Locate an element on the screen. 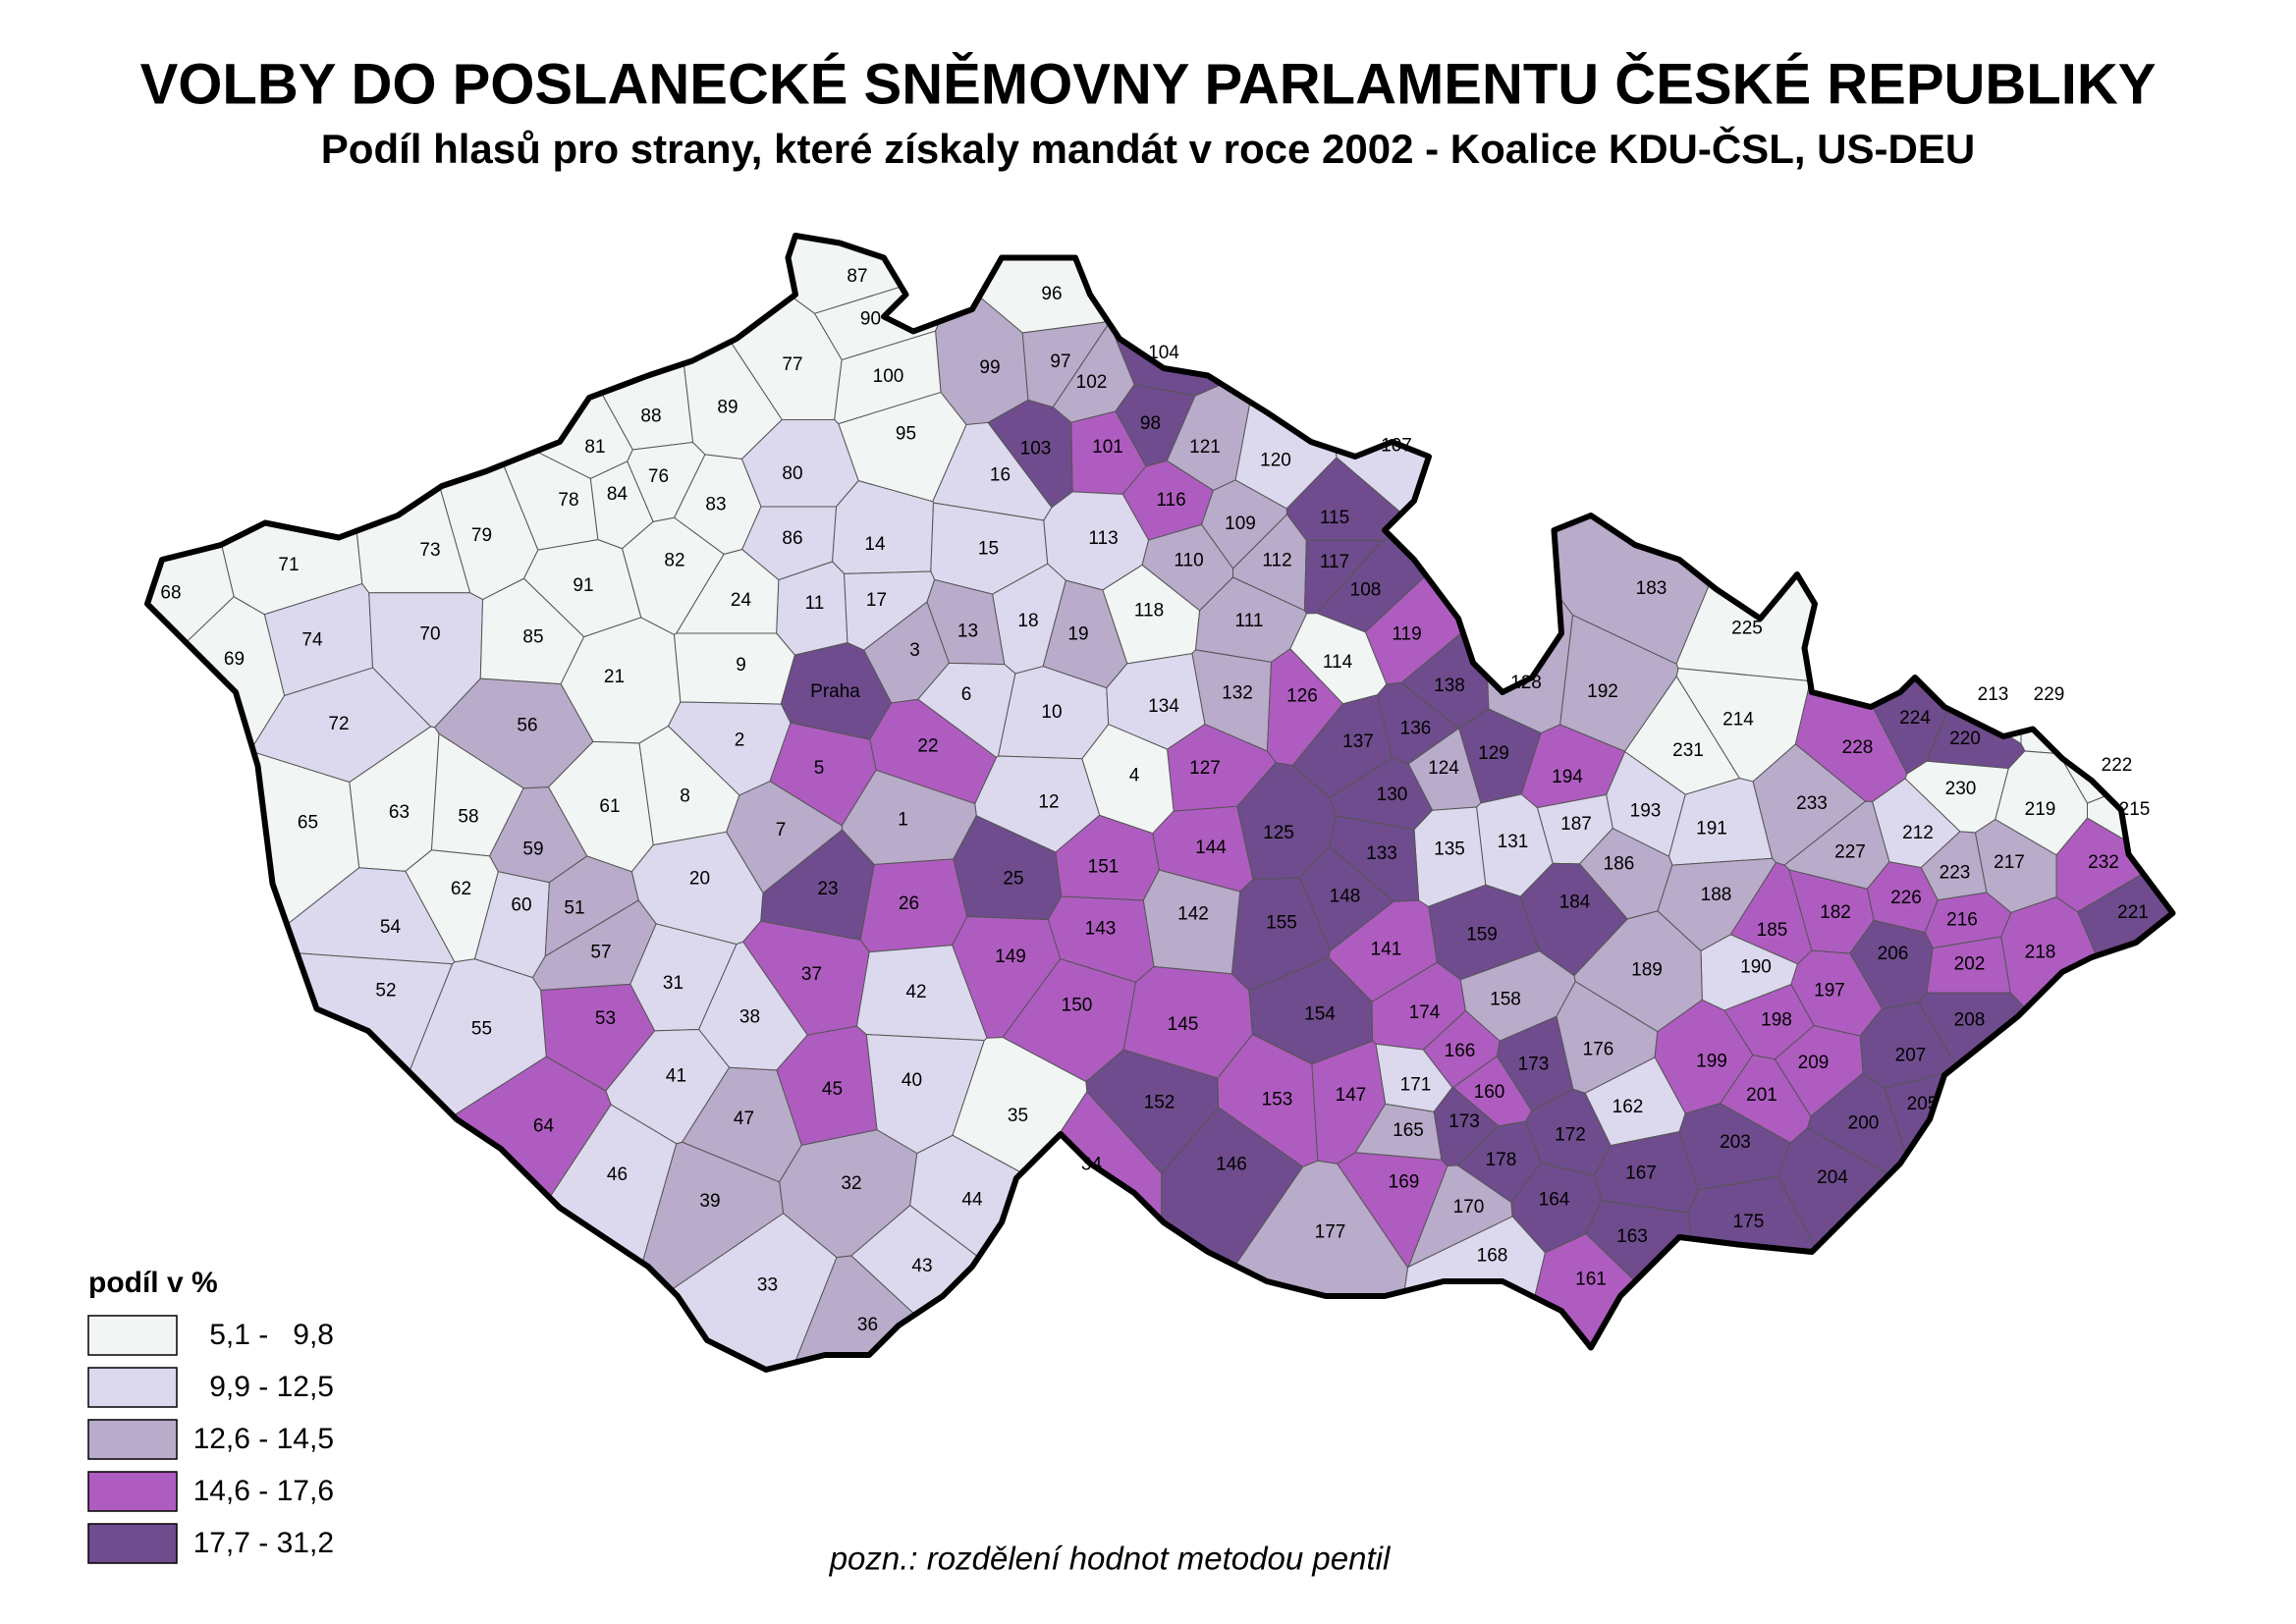 Image resolution: width=2296 pixels, height=1624 pixels. district-label: 9 is located at coordinates (741, 665).